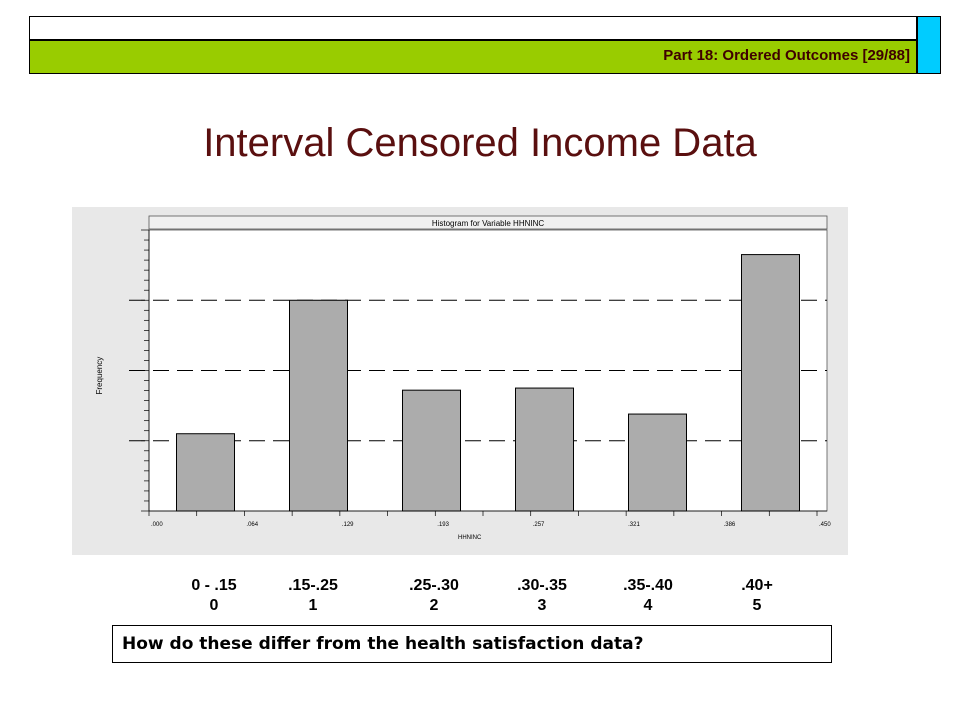  What do you see at coordinates (825, 525) in the screenshot?
I see `x-tick-label: .450` at bounding box center [825, 525].